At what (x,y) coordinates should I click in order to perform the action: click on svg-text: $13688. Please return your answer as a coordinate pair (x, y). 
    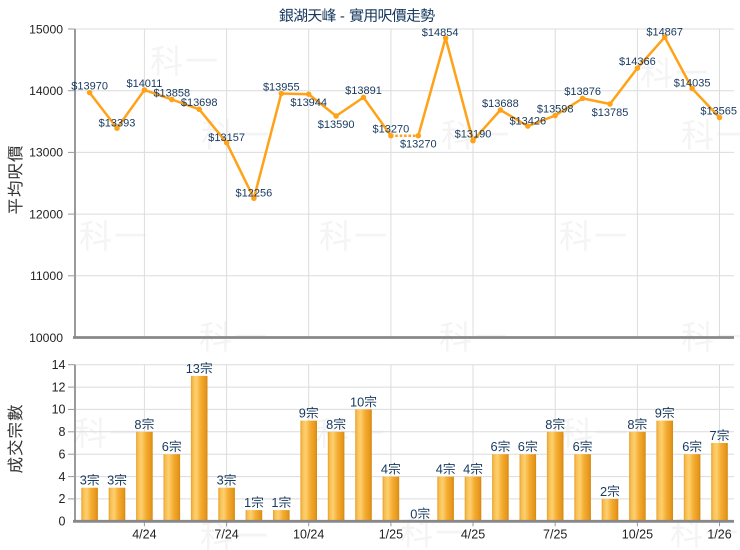
    Looking at the image, I should click on (500, 104).